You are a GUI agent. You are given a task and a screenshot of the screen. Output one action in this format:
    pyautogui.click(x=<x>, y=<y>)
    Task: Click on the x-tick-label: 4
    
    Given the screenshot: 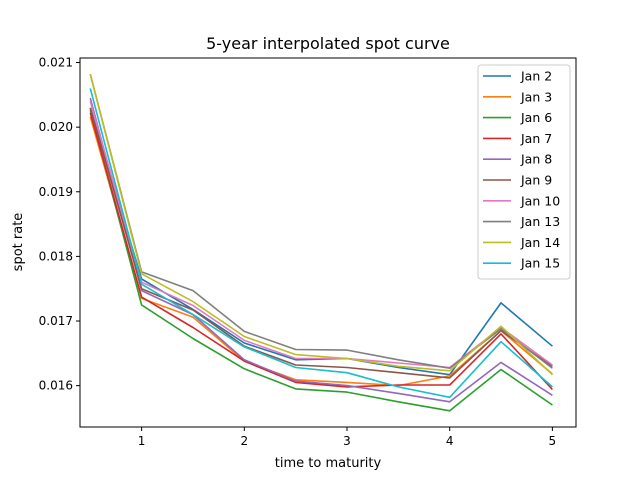 What is the action you would take?
    pyautogui.click(x=450, y=441)
    